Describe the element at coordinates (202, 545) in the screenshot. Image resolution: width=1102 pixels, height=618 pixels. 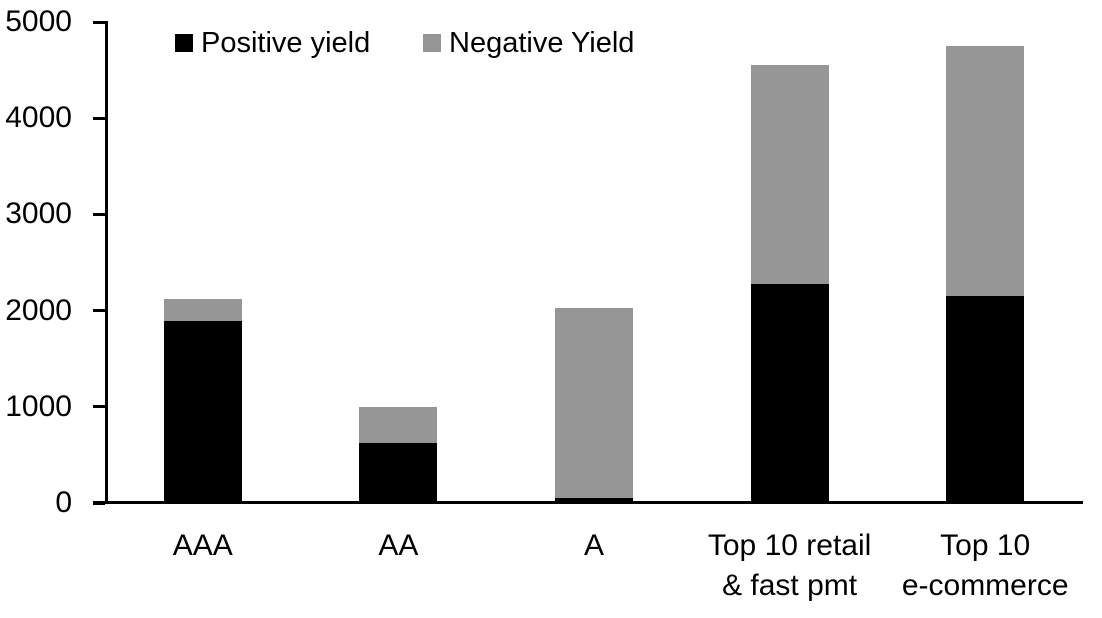
I see `x-axis-label: AAA` at that location.